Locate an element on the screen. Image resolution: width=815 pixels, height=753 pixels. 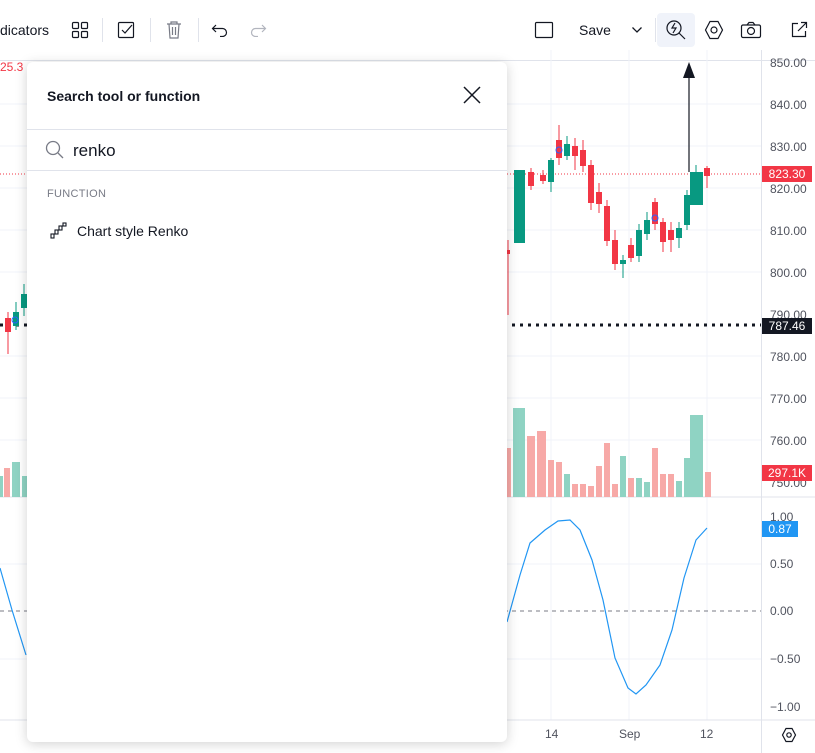
result-label: Chart style Renko is located at coordinates (133, 231).